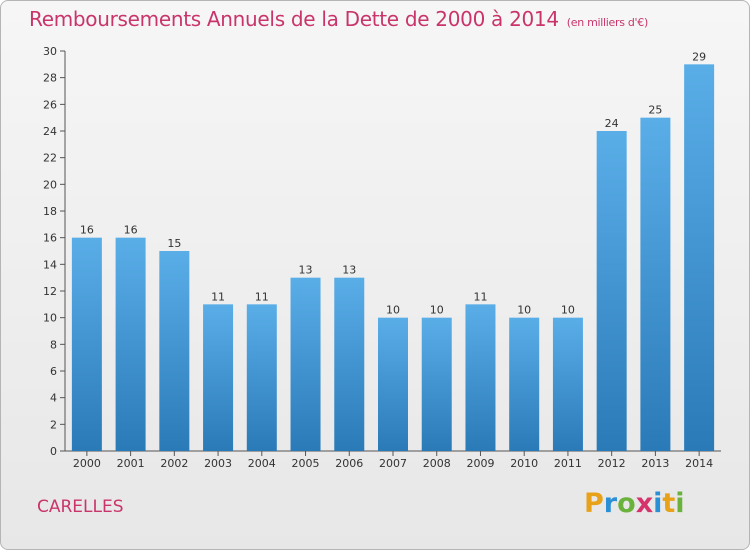  Describe the element at coordinates (50, 184) in the screenshot. I see `y-tick-label: 20` at that location.